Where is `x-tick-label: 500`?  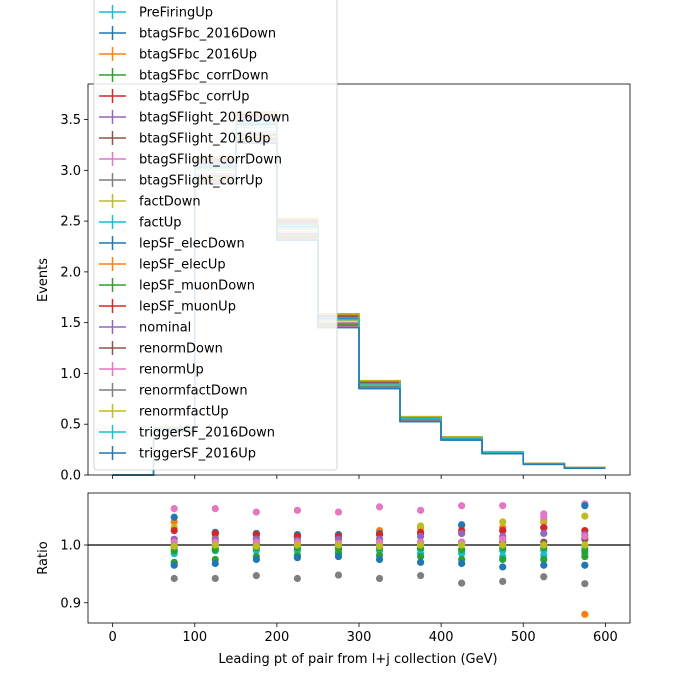
x-tick-label: 500 is located at coordinates (523, 637).